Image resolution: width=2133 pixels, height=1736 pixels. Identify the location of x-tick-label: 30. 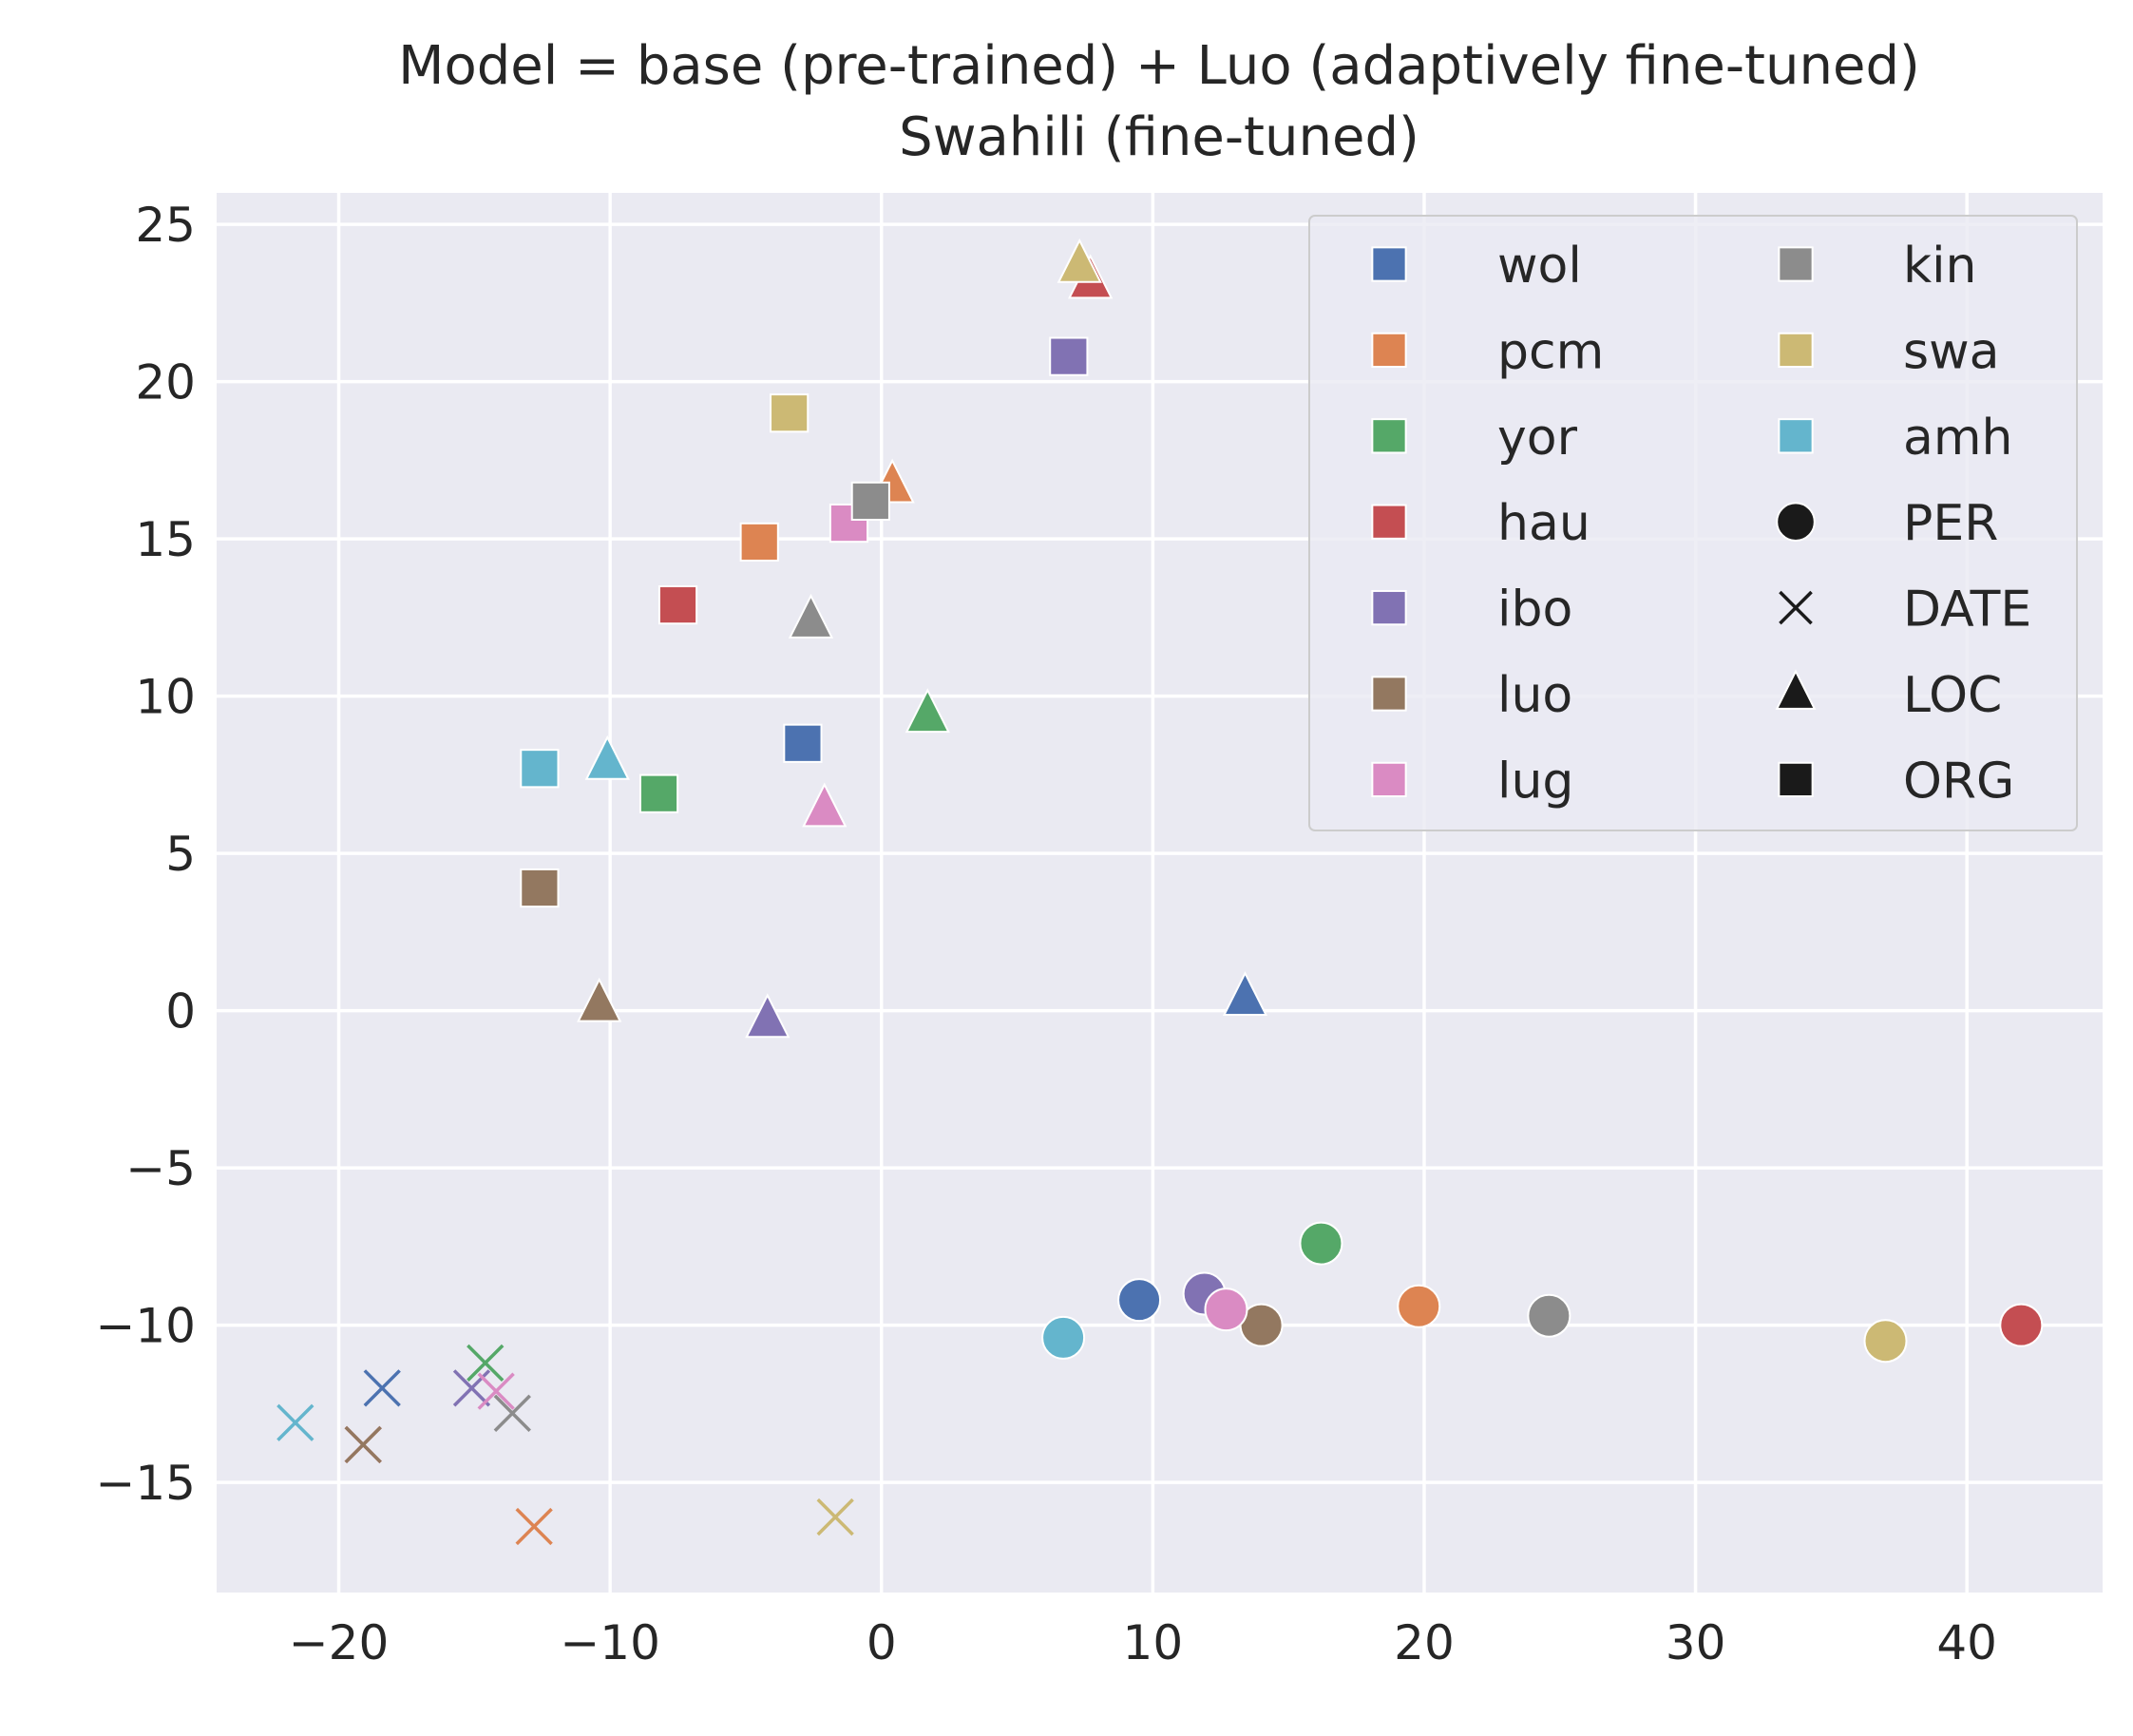
(1696, 1643).